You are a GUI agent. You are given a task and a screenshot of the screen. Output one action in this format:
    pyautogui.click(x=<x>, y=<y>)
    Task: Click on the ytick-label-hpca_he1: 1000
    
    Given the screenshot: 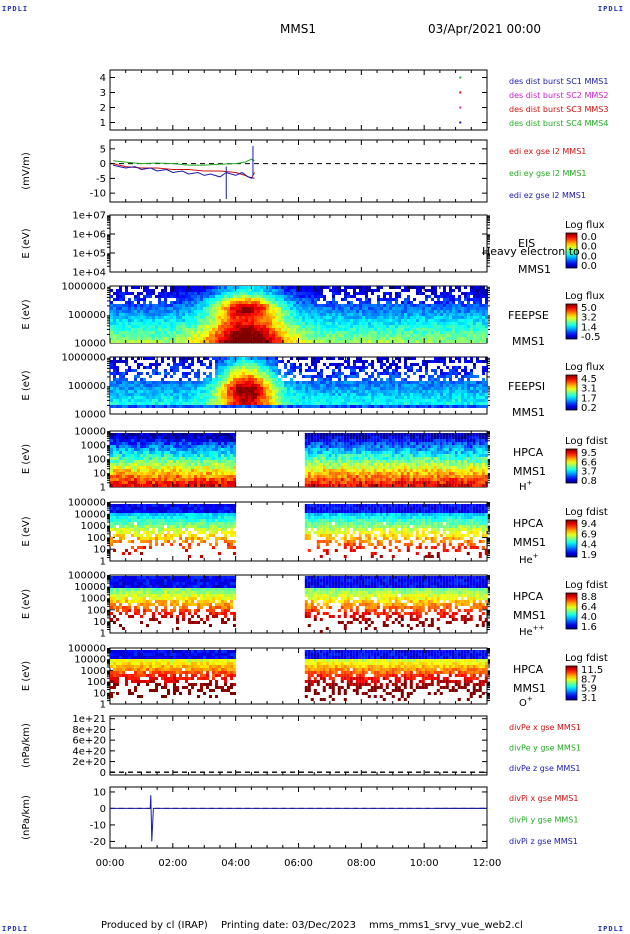 What is the action you would take?
    pyautogui.click(x=93, y=526)
    